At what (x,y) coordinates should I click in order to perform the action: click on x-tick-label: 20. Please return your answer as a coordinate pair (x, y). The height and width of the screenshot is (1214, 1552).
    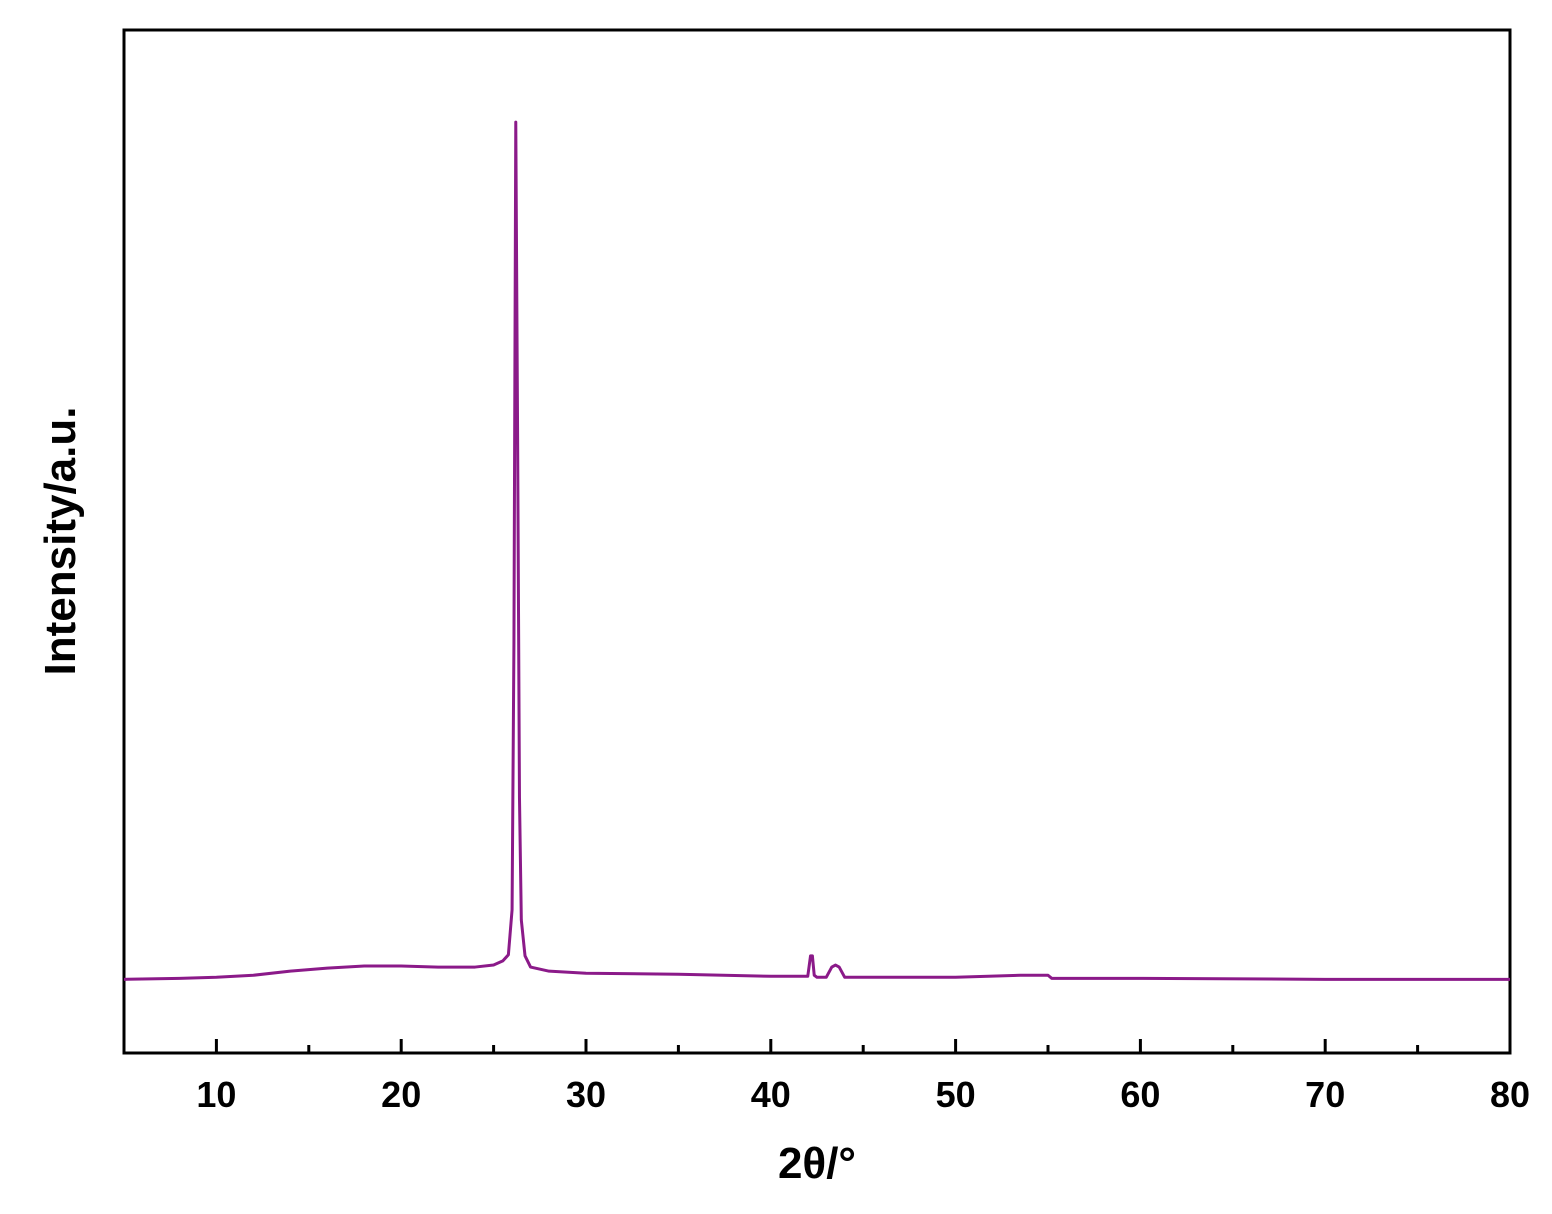
    Looking at the image, I should click on (401, 1094).